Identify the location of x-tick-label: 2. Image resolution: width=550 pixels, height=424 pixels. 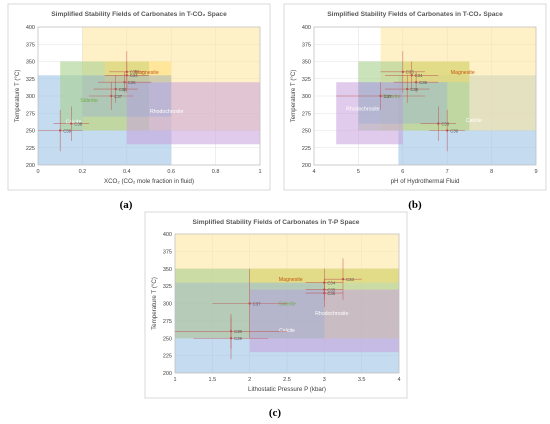
(249, 380).